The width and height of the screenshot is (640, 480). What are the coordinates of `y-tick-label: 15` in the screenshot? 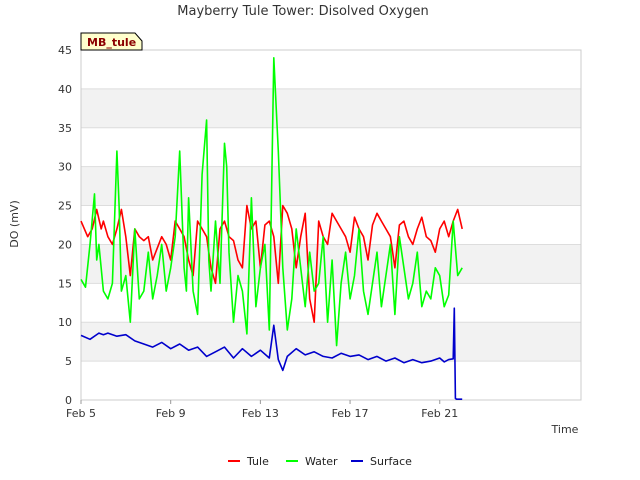 It's located at (65, 283).